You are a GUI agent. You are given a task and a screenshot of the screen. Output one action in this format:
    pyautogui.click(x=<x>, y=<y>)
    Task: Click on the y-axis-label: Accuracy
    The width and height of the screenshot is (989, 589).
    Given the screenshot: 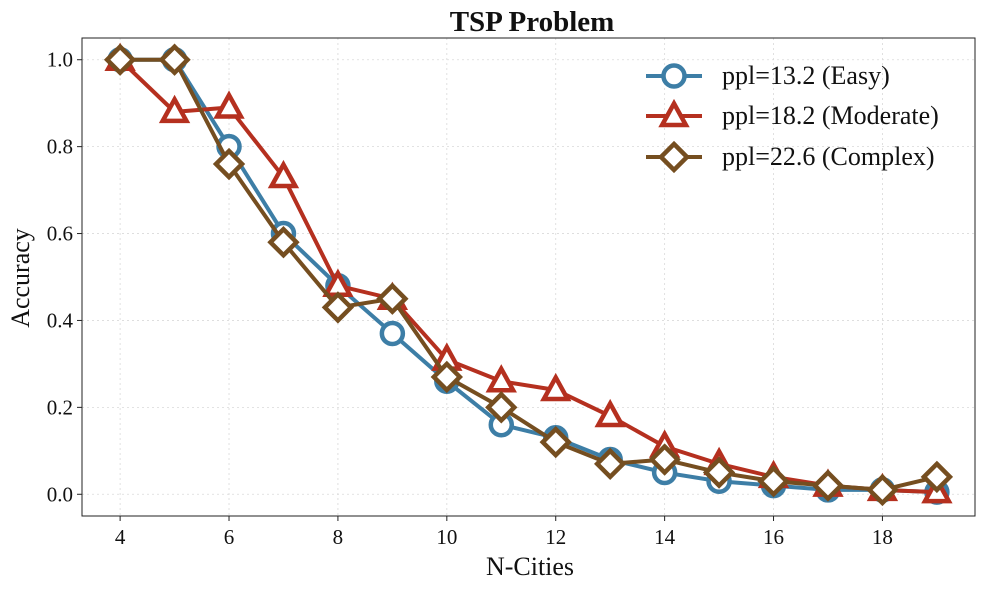 What is the action you would take?
    pyautogui.click(x=20, y=278)
    